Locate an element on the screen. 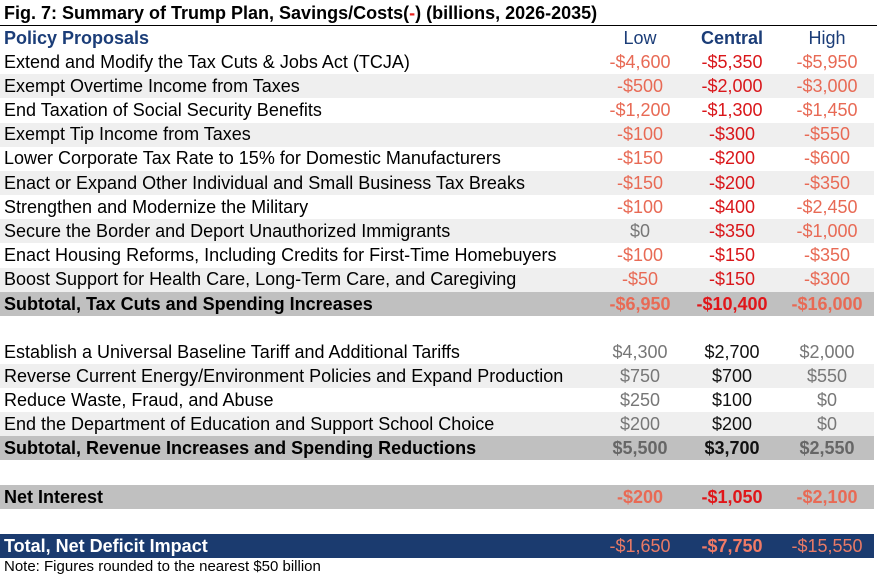 The image size is (877, 578). net-interest-label: Net Interest is located at coordinates (54, 496).